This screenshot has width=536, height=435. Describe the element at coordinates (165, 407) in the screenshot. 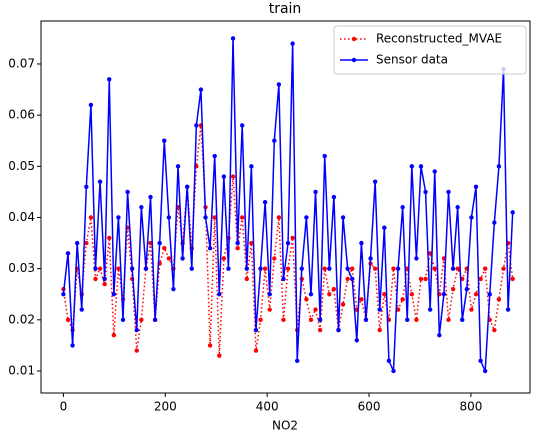

I see `x-tick-label: 200` at that location.